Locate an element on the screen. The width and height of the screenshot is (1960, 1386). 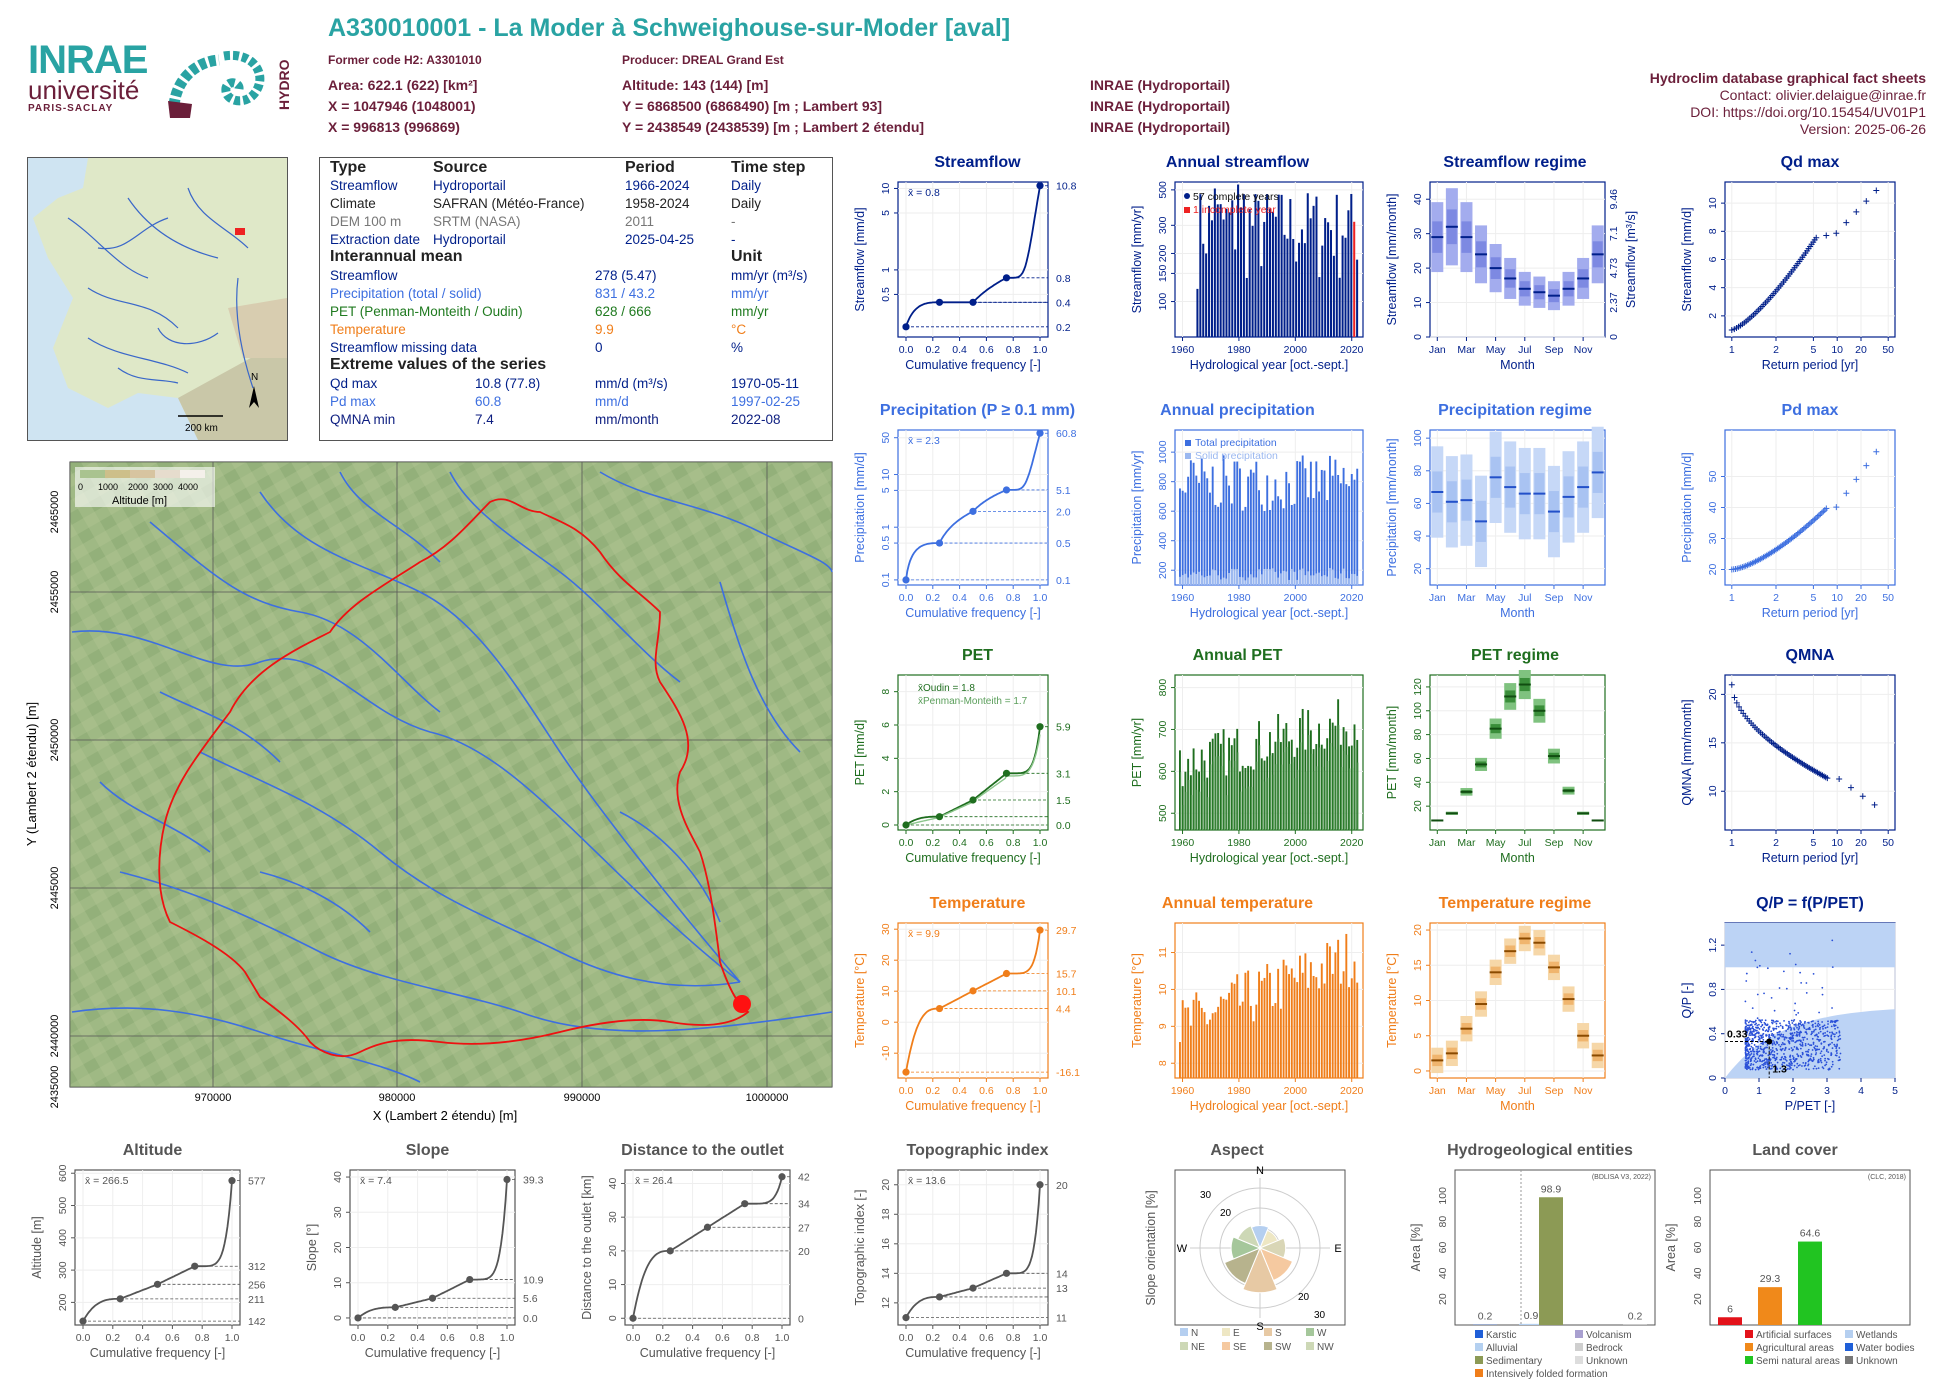
x-tick-label: 1 is located at coordinates (1732, 598).